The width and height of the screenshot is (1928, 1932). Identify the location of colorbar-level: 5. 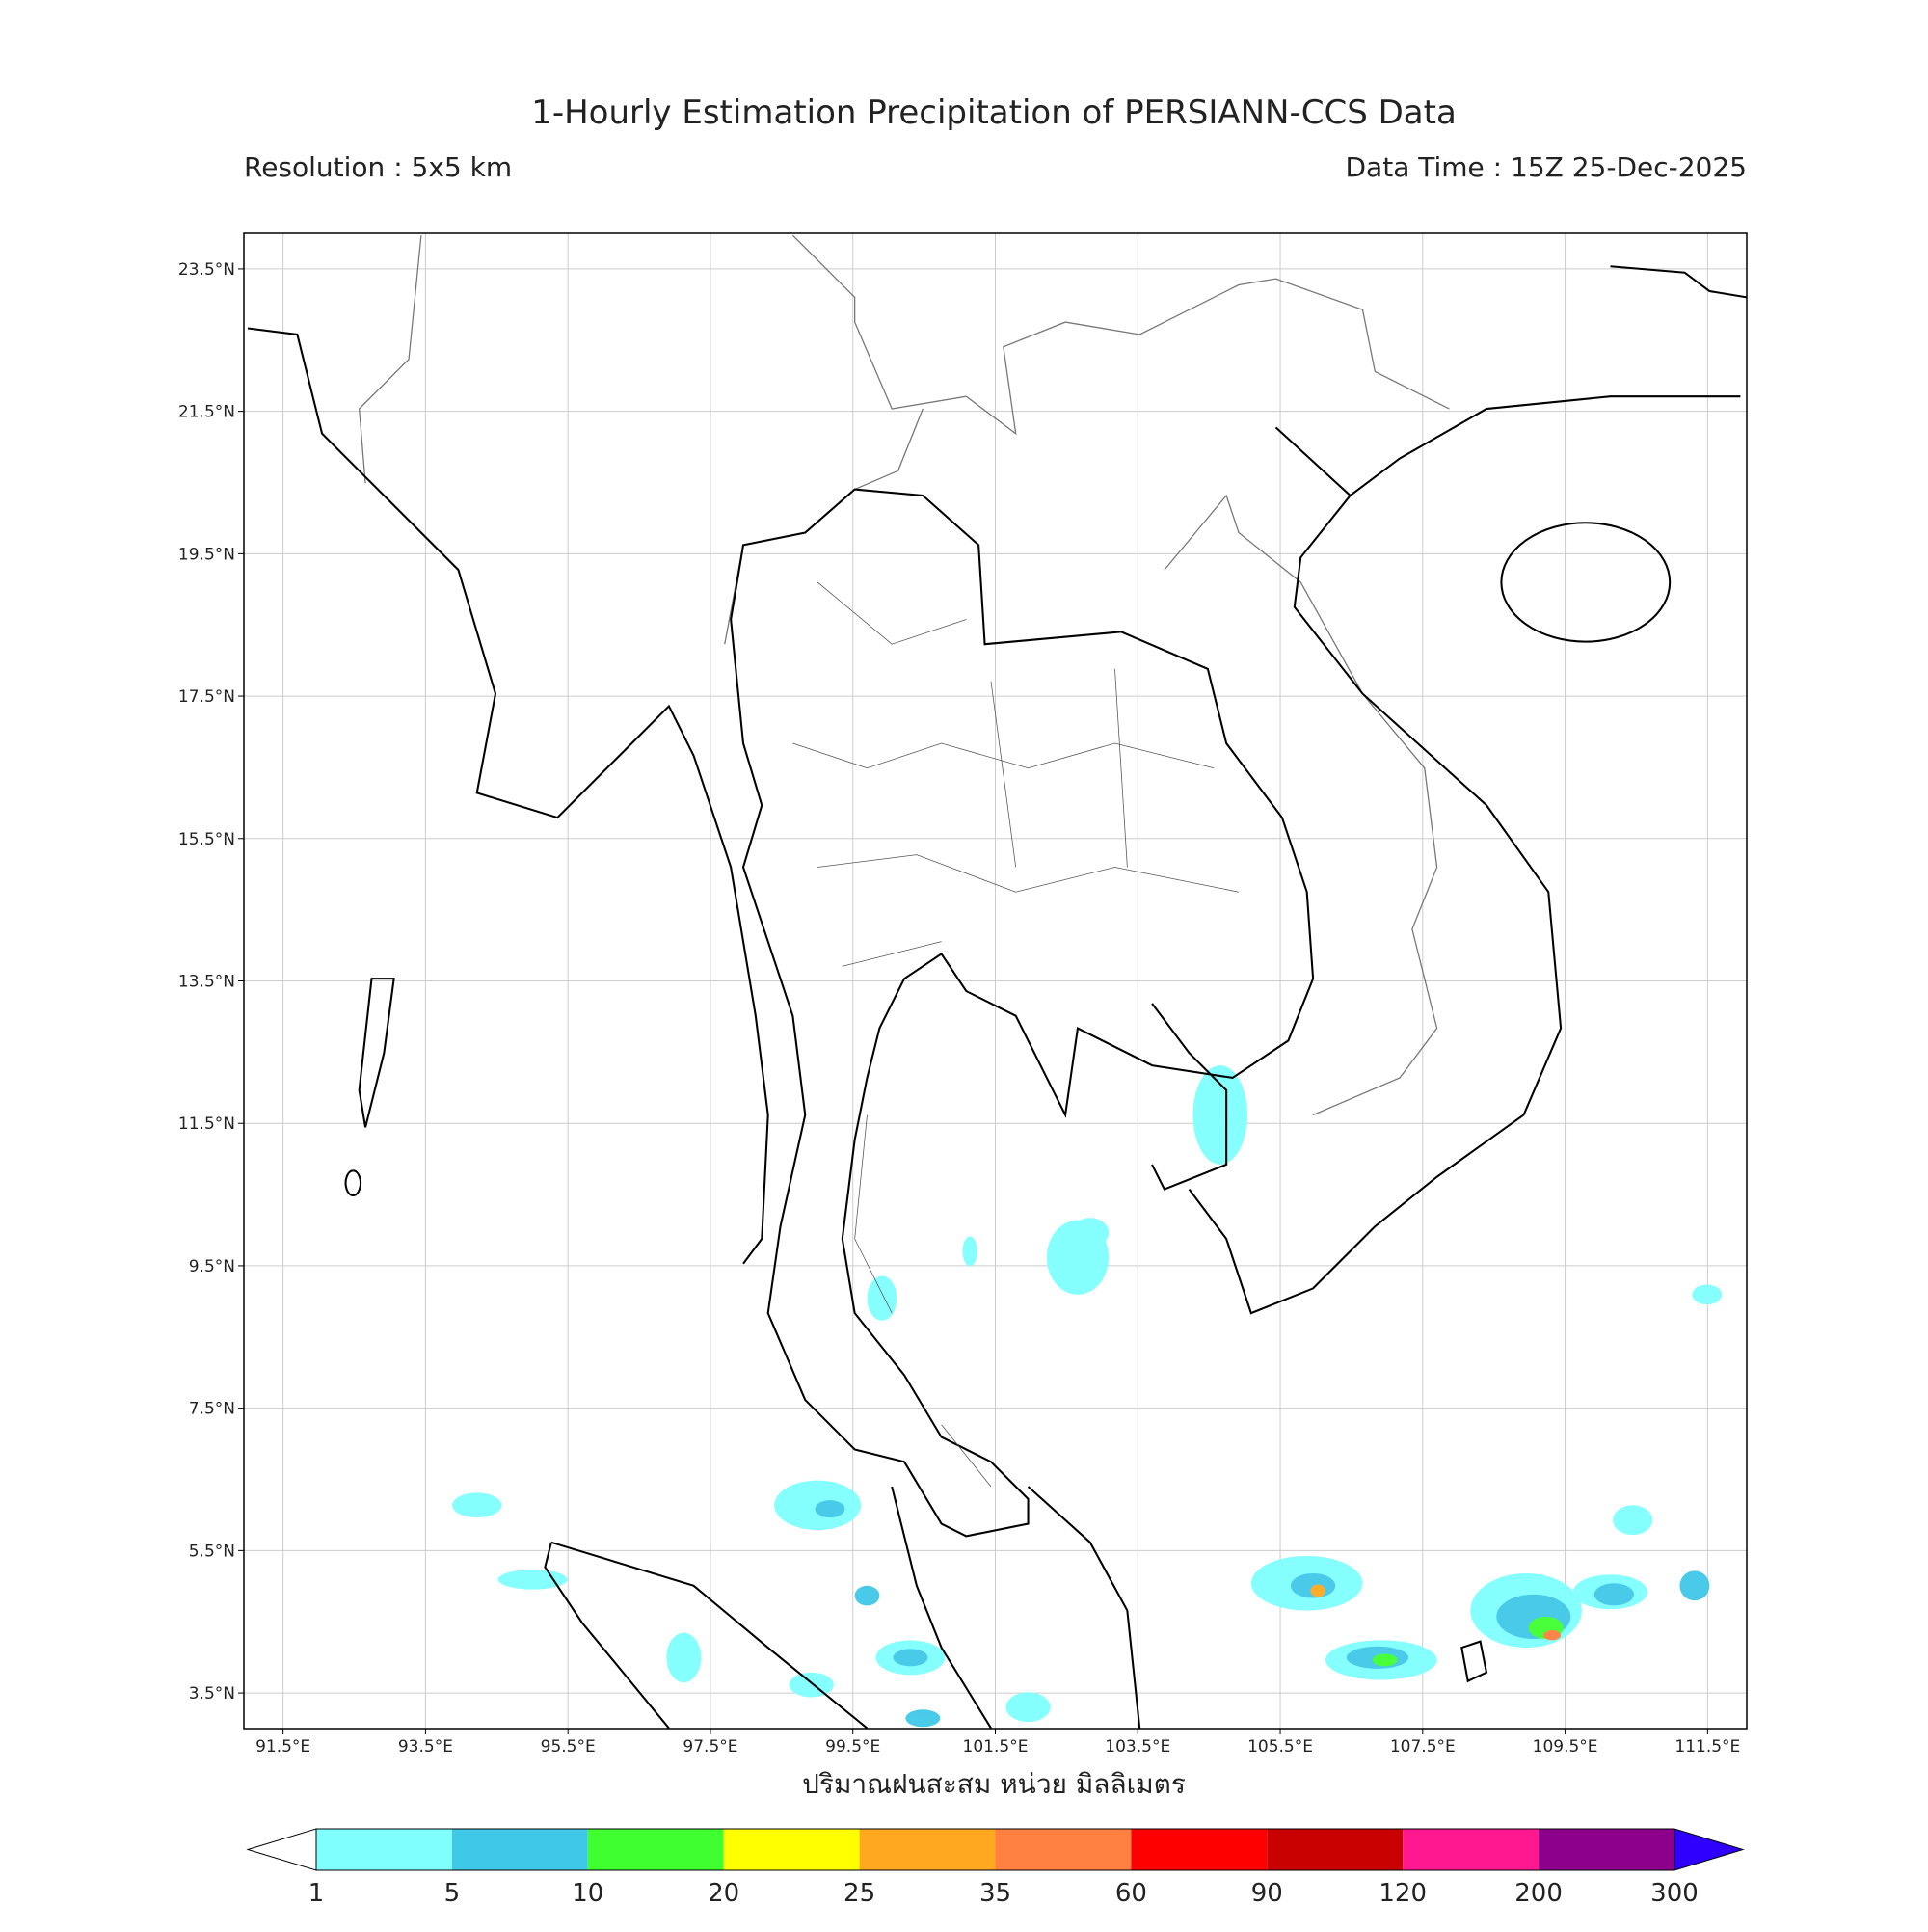
(453, 1894).